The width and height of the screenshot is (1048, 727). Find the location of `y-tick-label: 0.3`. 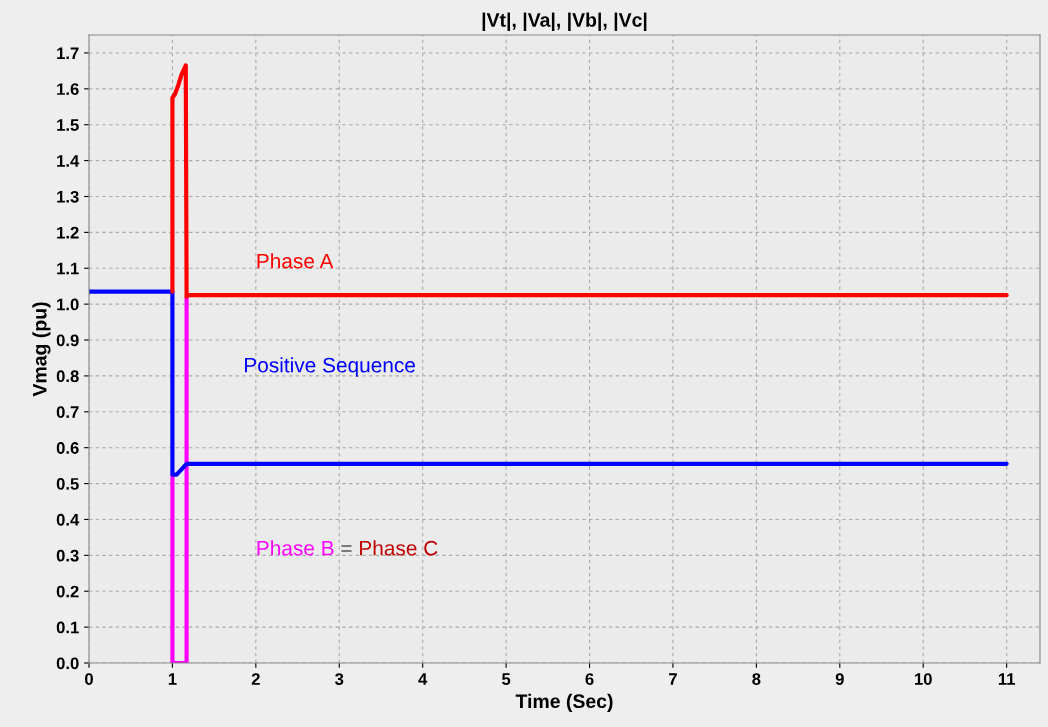

y-tick-label: 0.3 is located at coordinates (67, 555).